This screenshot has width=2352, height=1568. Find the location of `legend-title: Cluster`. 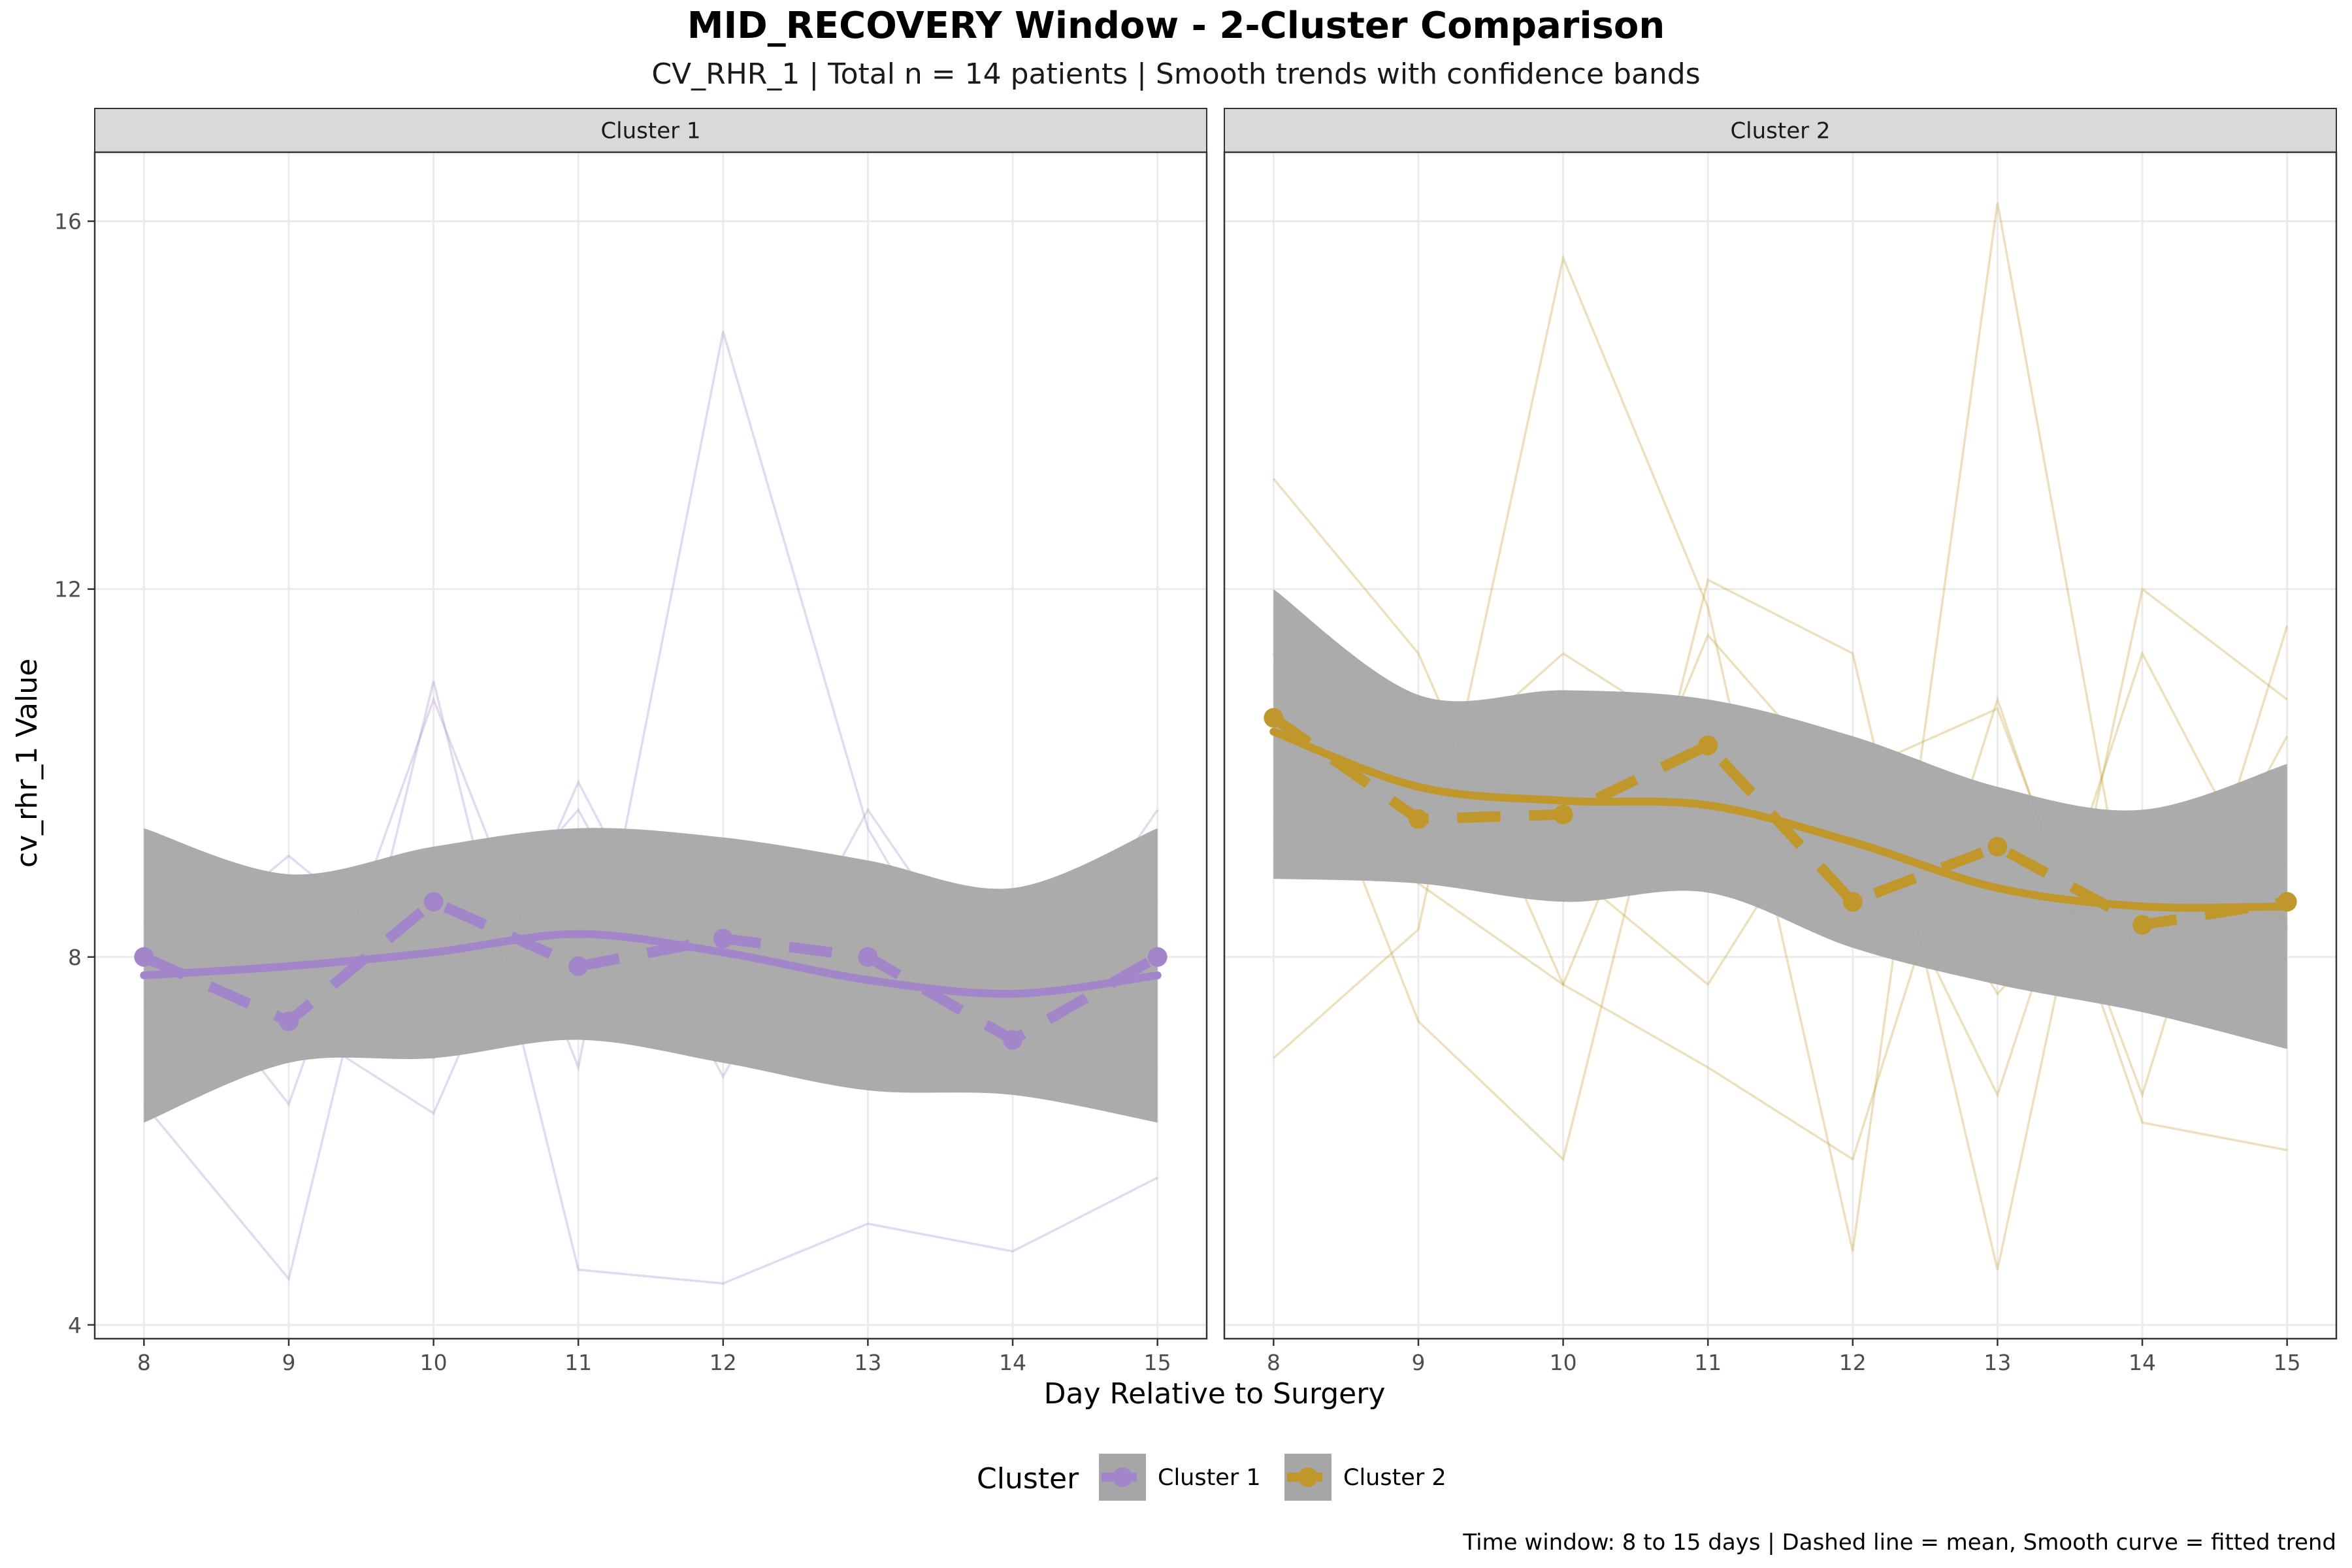

legend-title: Cluster is located at coordinates (1028, 1478).